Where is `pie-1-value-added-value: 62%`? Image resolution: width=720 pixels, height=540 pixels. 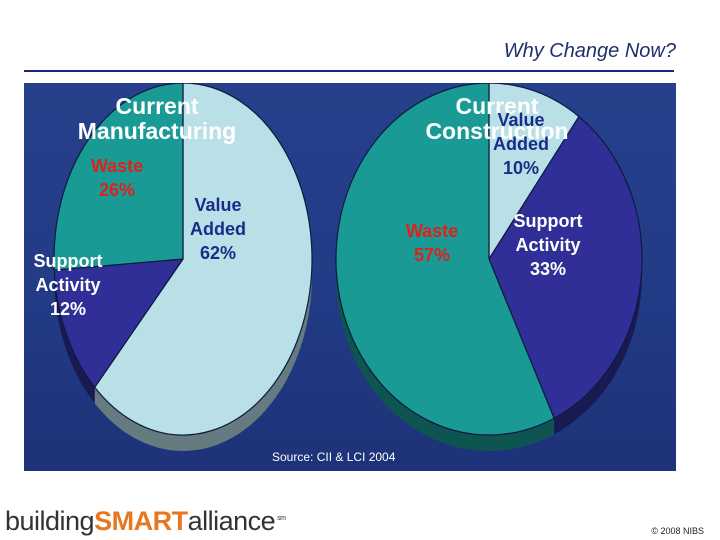 pie-1-value-added-value: 62% is located at coordinates (218, 253).